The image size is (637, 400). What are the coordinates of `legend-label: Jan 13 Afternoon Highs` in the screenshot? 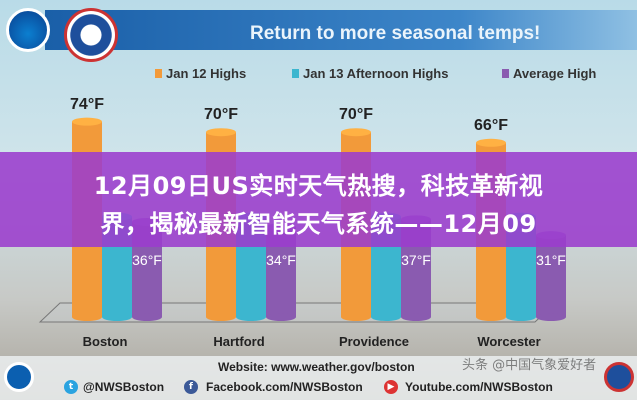 It's located at (376, 73).